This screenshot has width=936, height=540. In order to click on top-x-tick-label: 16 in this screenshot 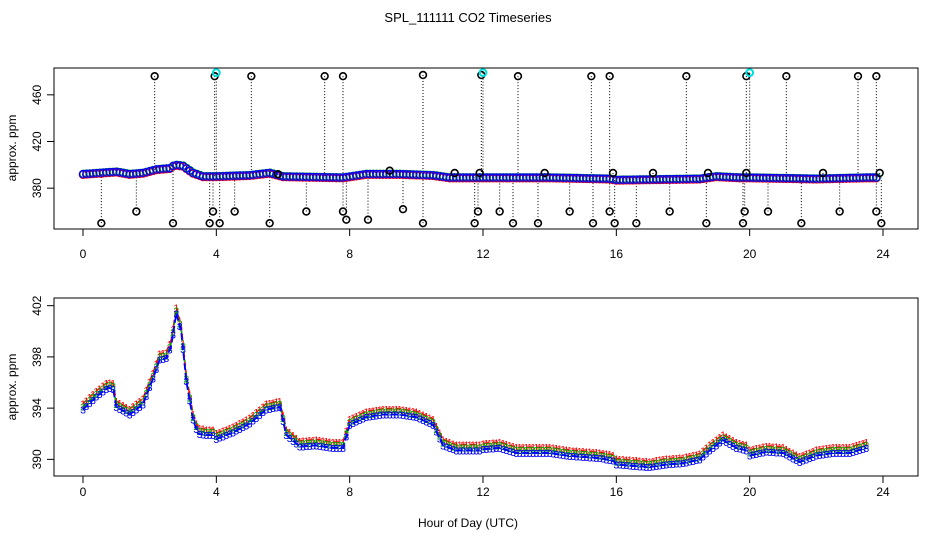, I will do `click(617, 254)`.